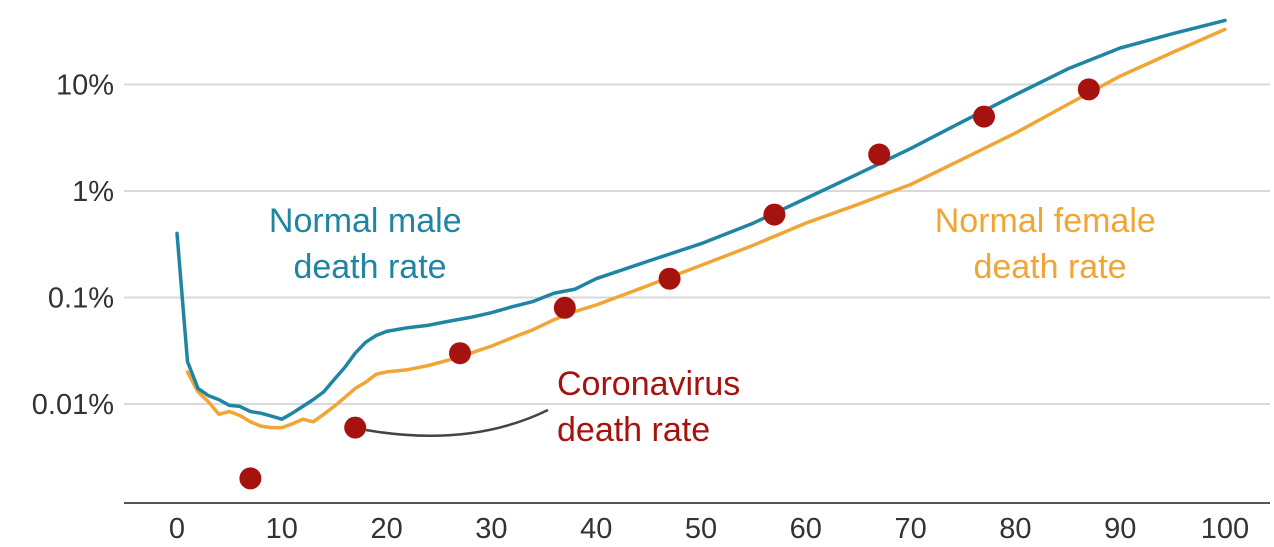 Image resolution: width=1274 pixels, height=547 pixels. I want to click on x-tick-label: 20, so click(386, 529).